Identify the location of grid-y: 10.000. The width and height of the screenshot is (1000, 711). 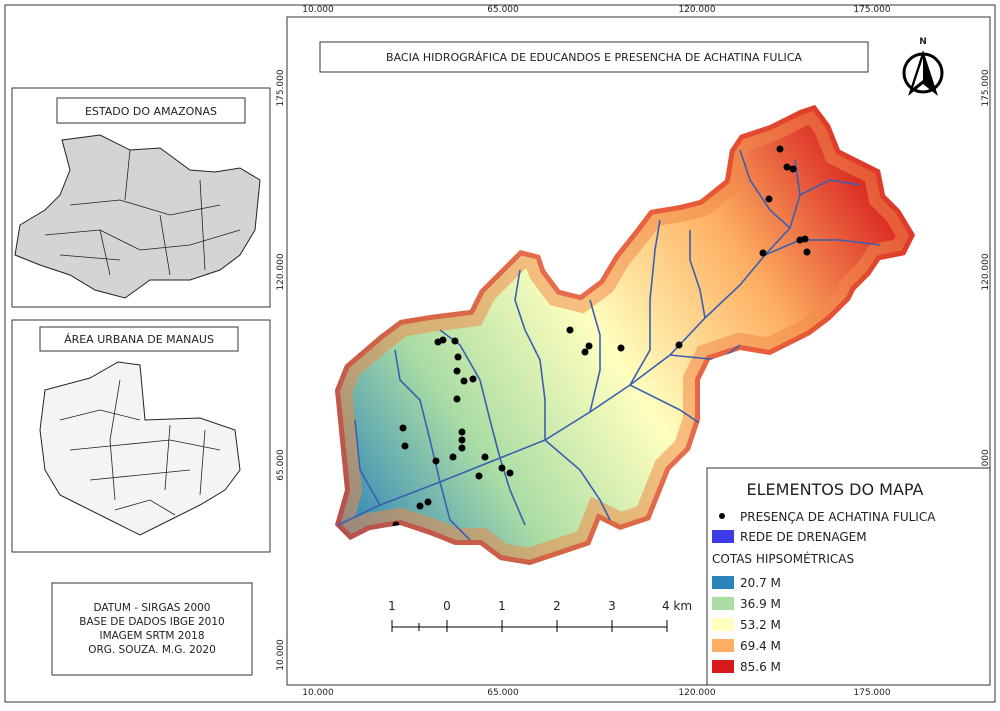
(281, 655).